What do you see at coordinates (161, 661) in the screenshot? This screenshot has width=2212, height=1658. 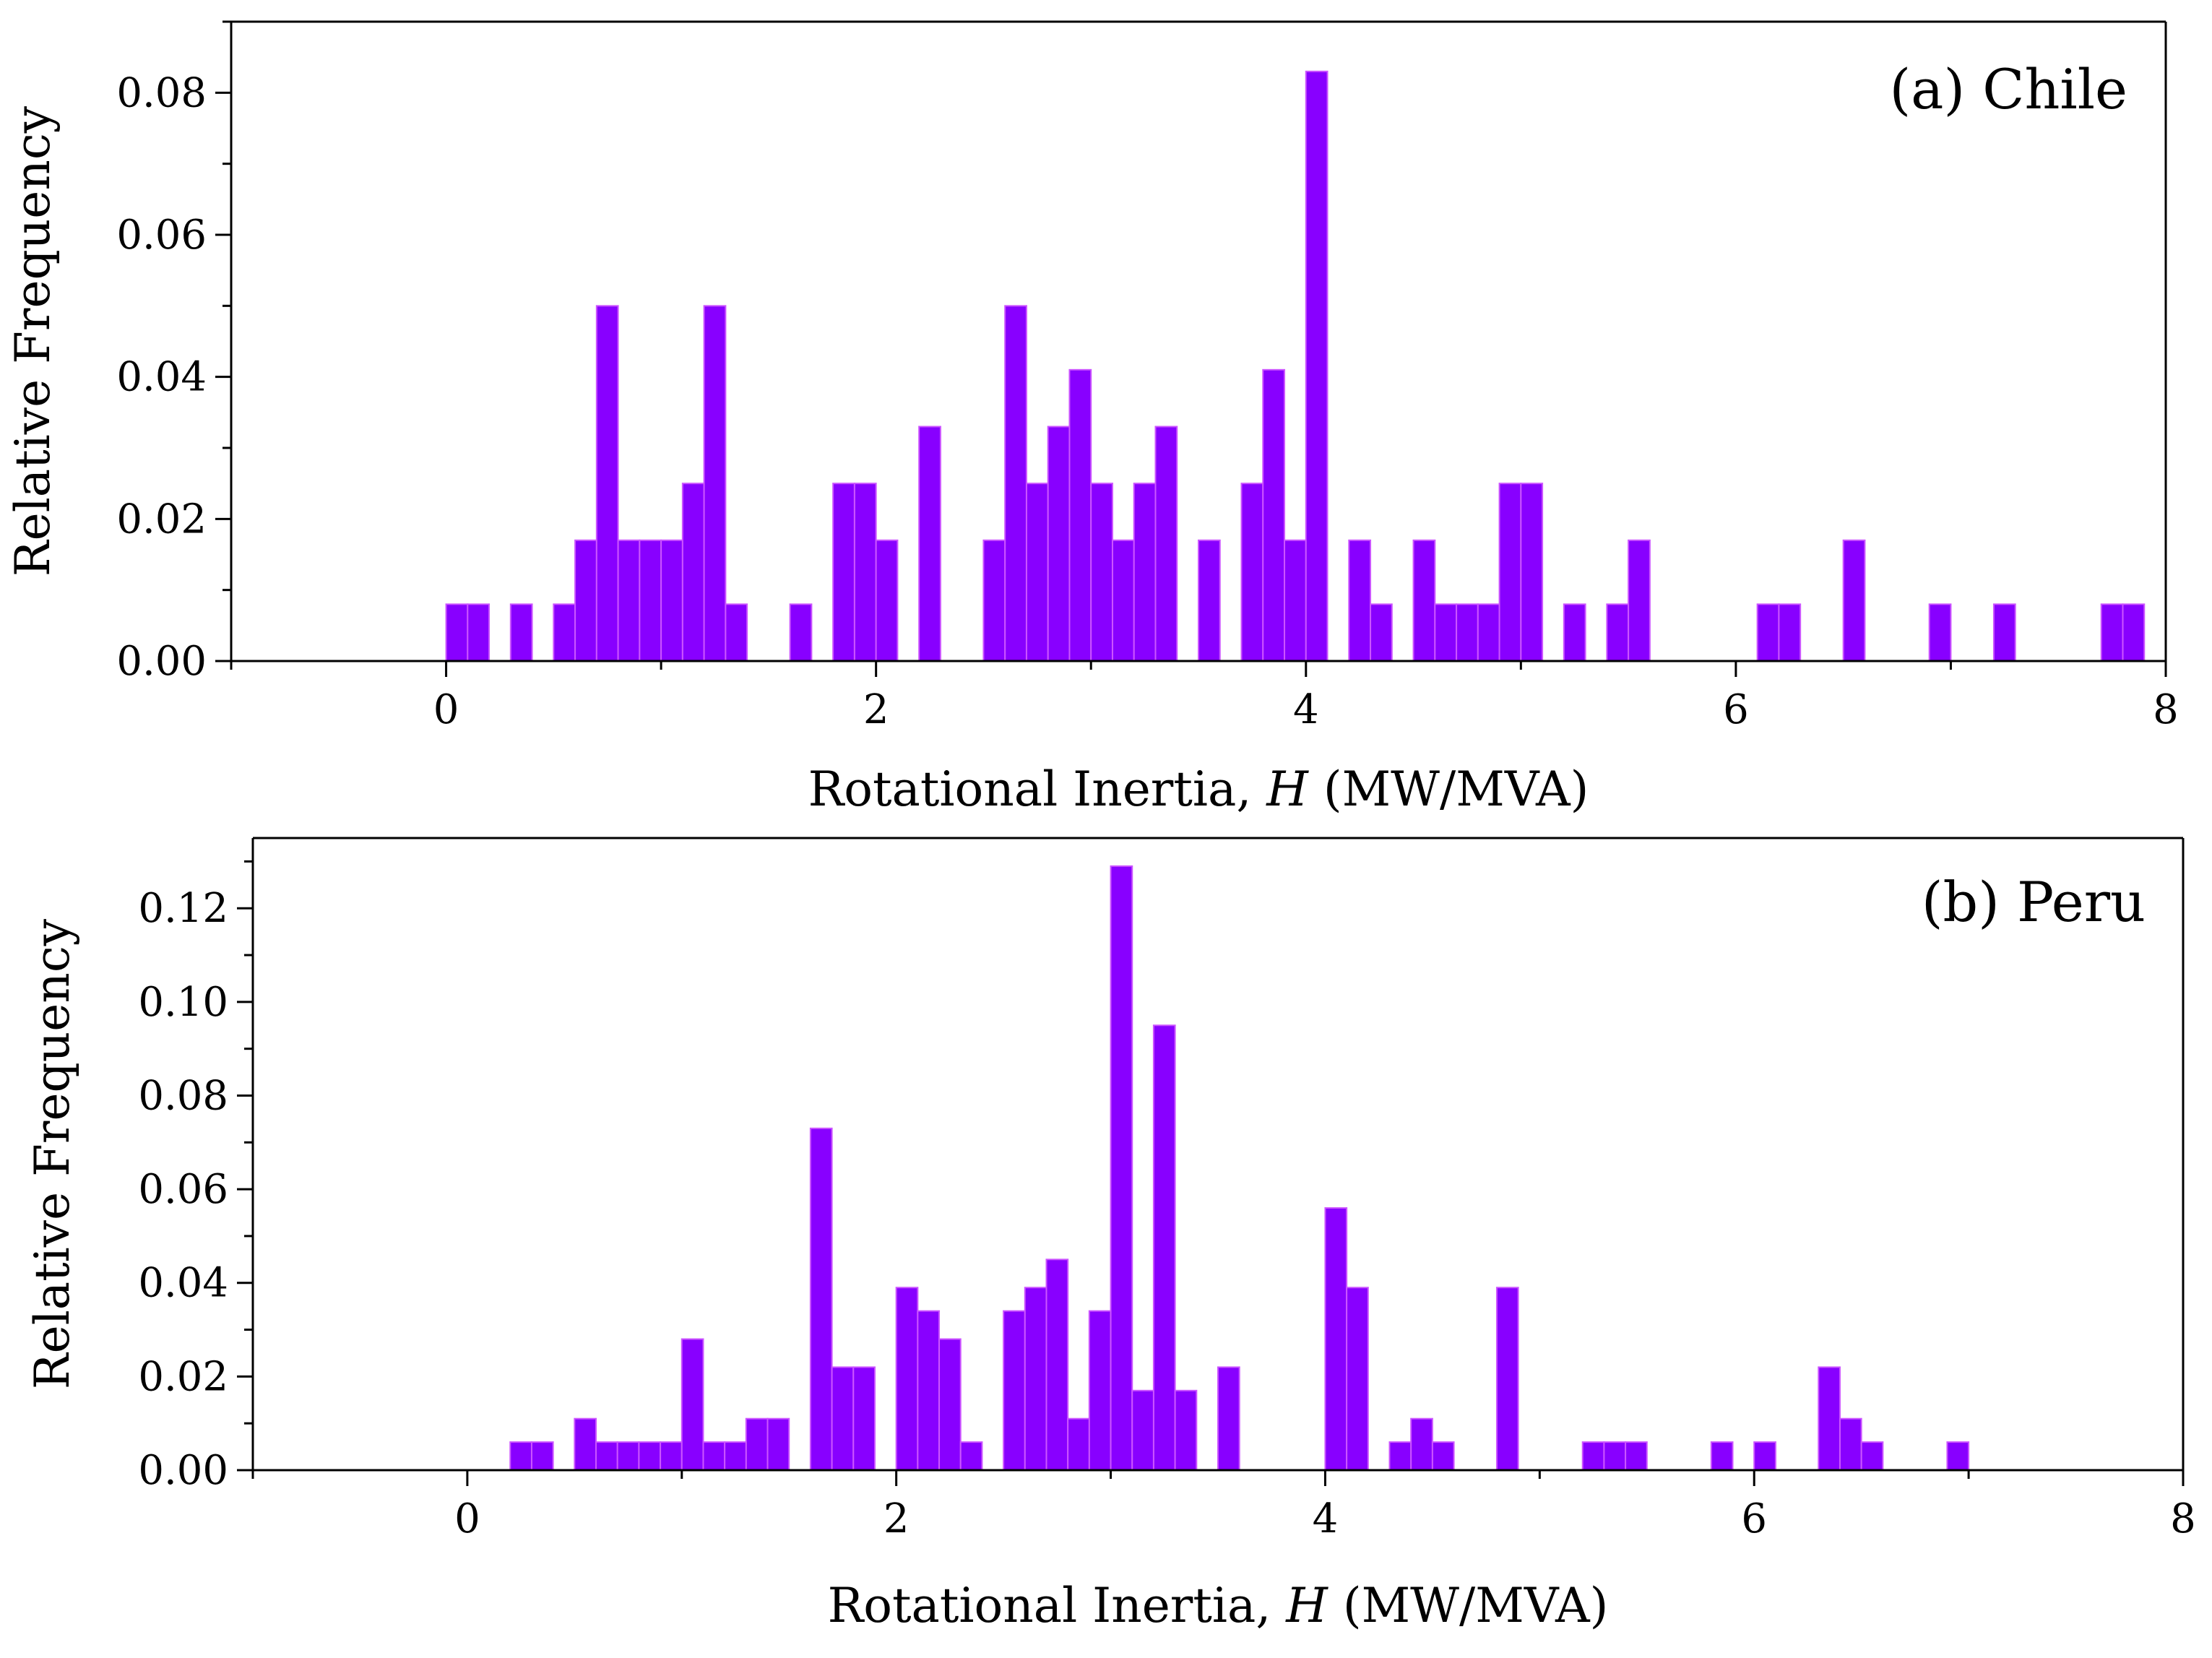 I see `chile-y-tick-label: 0.00` at bounding box center [161, 661].